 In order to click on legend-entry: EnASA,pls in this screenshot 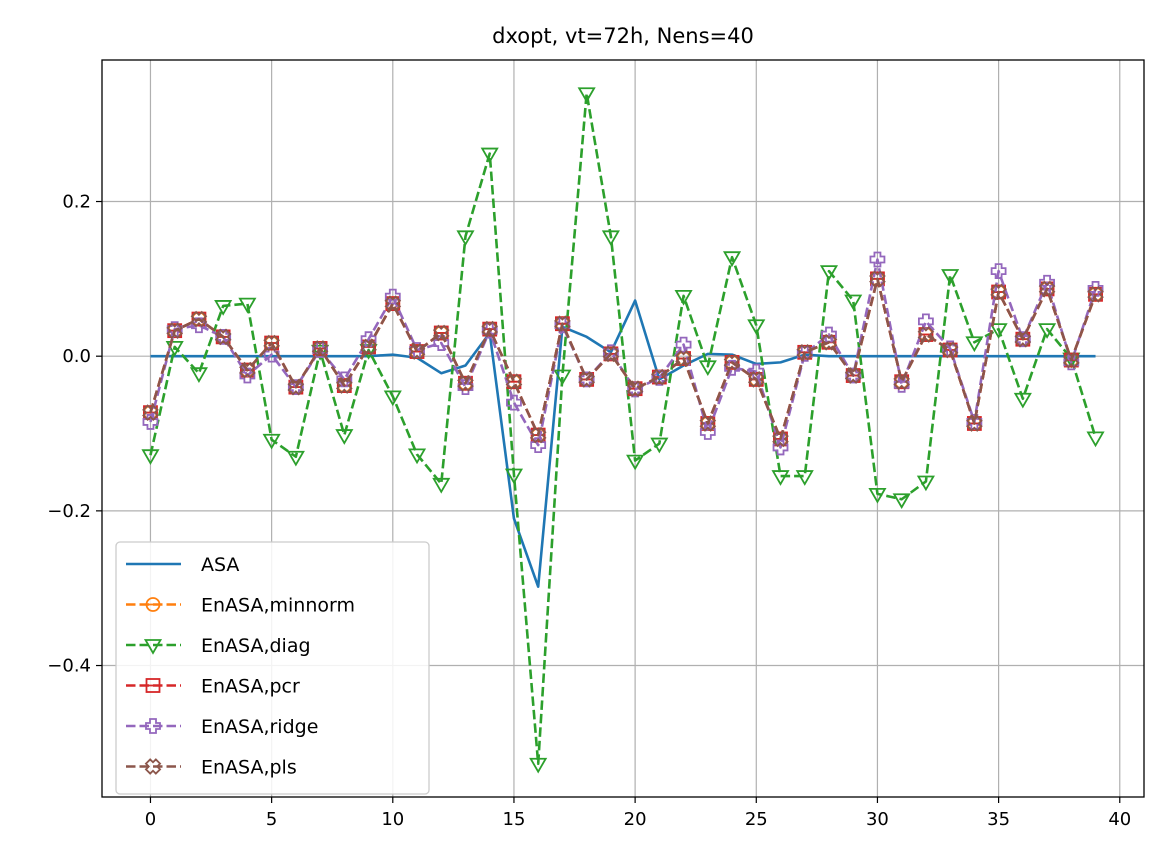, I will do `click(211, 768)`.